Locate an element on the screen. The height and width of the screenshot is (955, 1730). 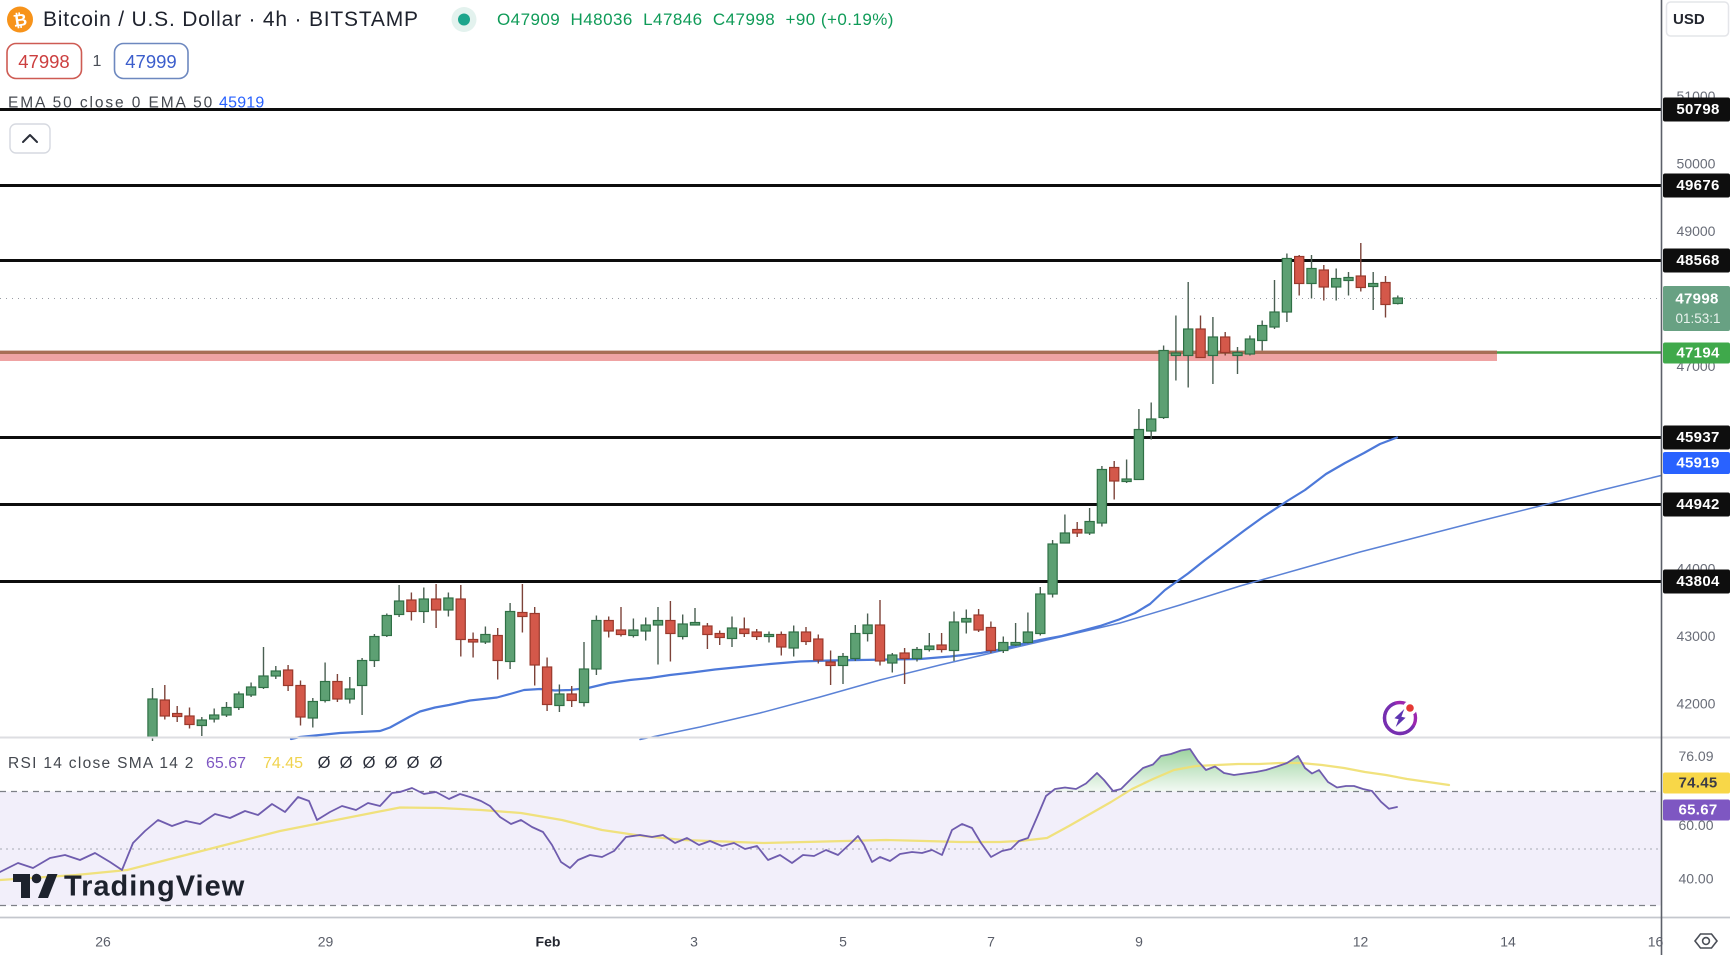
svg-text: 1 is located at coordinates (97, 61).